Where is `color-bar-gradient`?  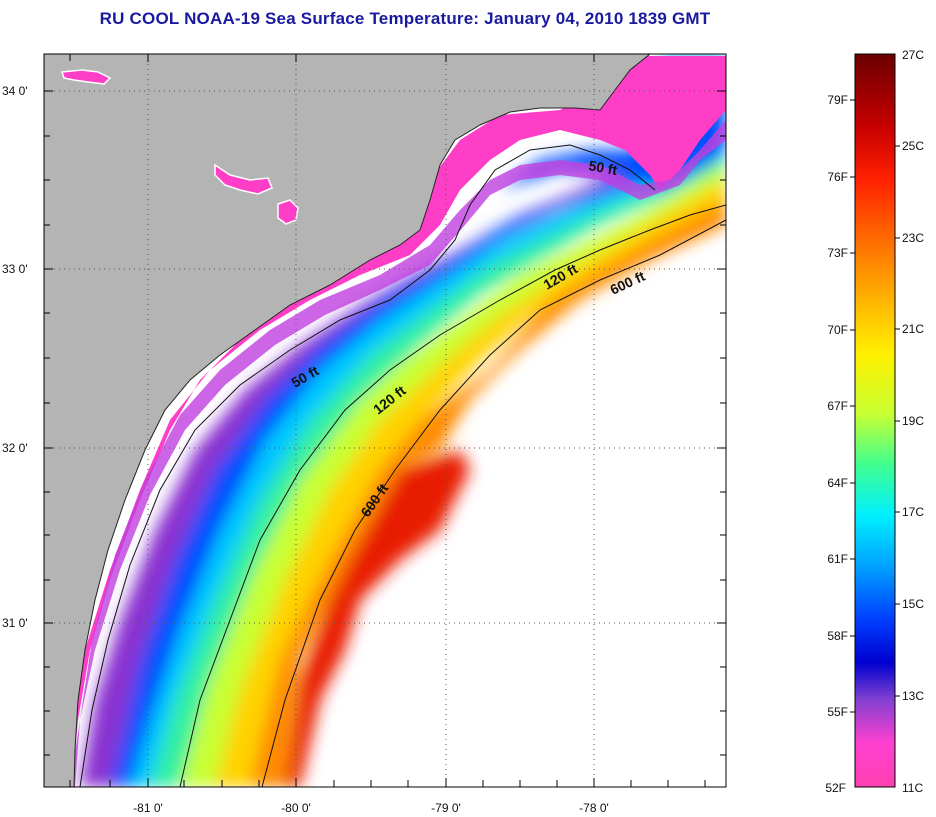 color-bar-gradient is located at coordinates (875, 420).